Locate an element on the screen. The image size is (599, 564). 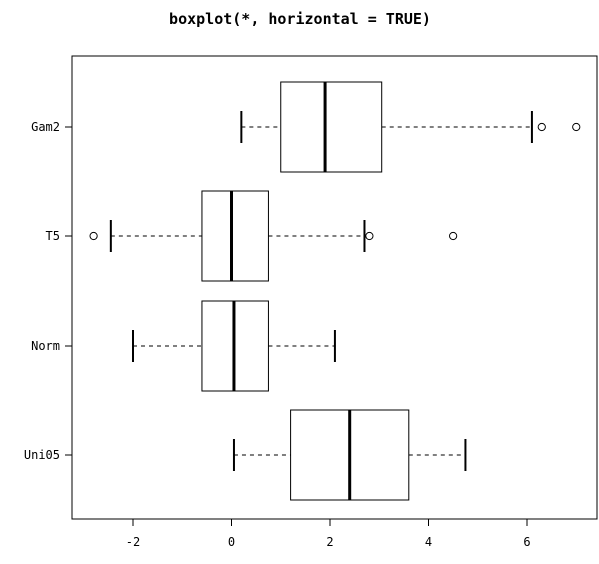
x-tick-label: 6 is located at coordinates (526, 542).